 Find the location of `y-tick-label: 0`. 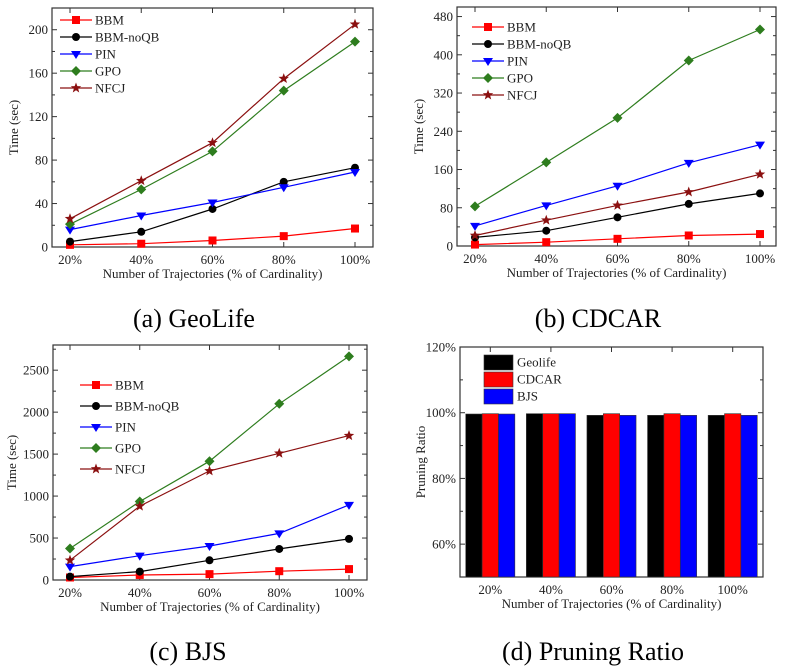

y-tick-label: 0 is located at coordinates (45, 247).